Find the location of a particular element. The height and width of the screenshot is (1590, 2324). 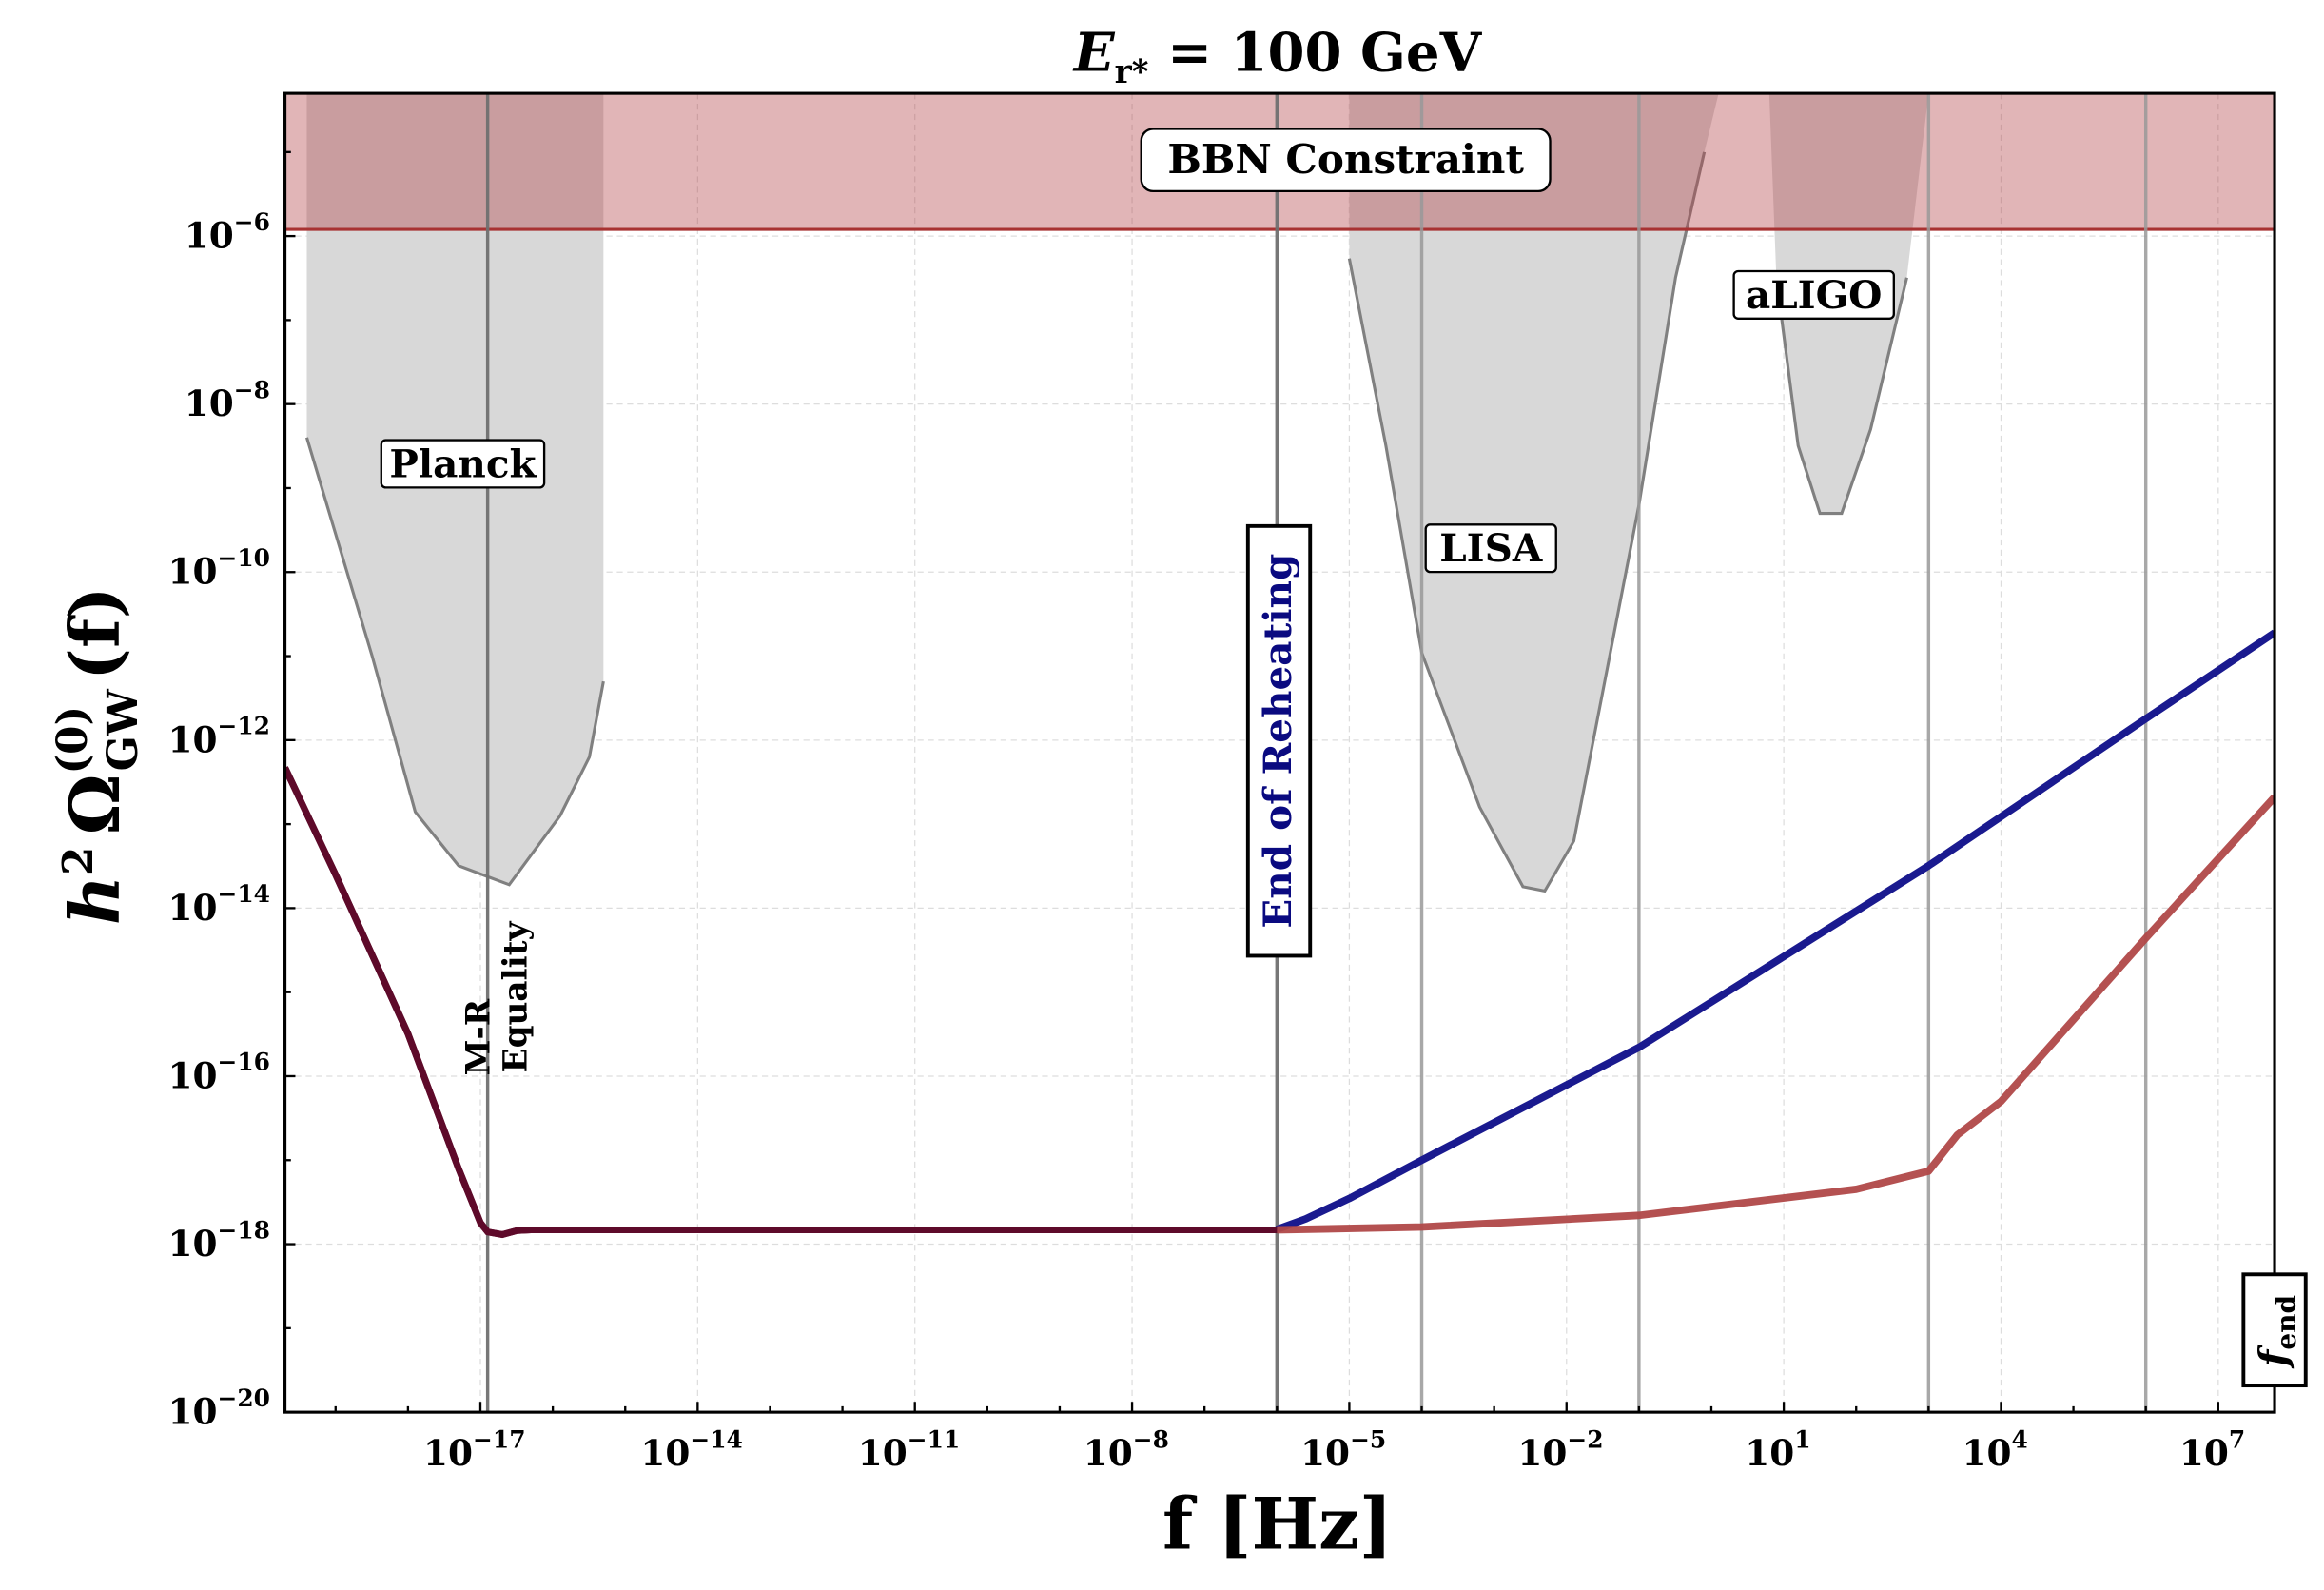

lisa-label: LISA is located at coordinates (1491, 548).